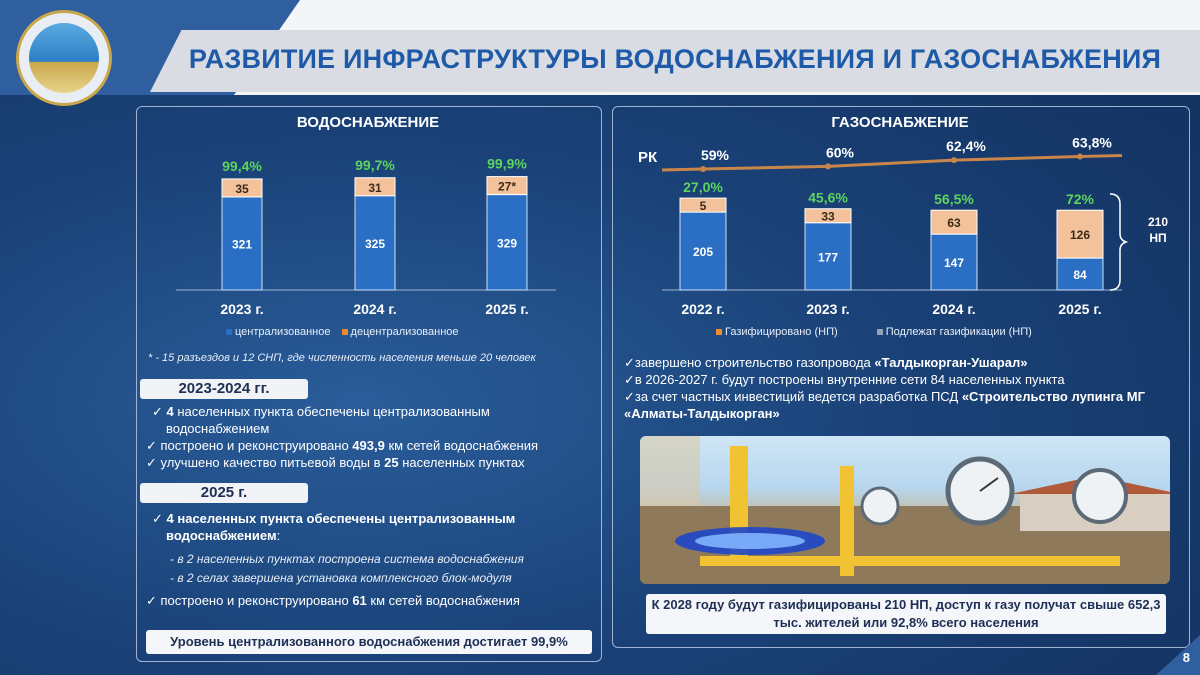 This screenshot has height=675, width=1200. I want to click on legend-swatch-to-gasify, so click(879, 332).